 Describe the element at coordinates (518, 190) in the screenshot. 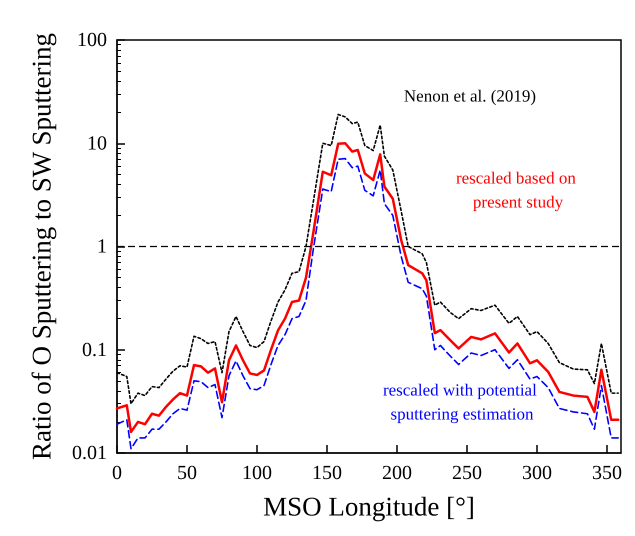

I see `text: rescaled based on present study` at that location.